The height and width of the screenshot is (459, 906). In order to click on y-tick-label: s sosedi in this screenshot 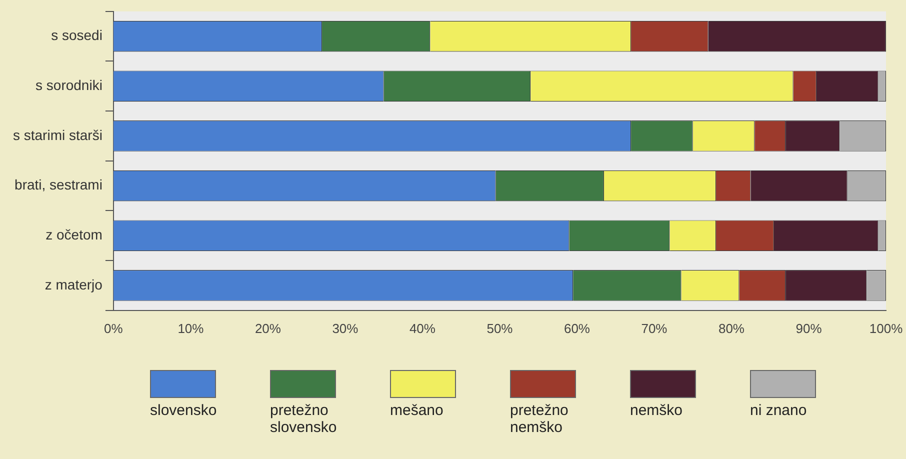, I will do `click(76, 35)`.